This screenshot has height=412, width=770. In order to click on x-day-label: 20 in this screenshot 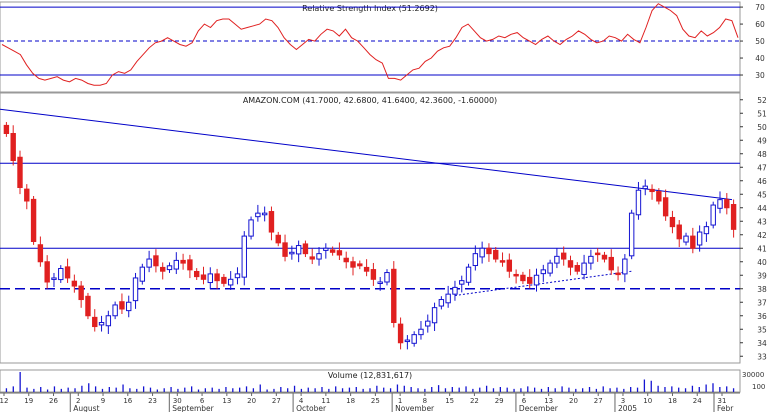, I will do `click(251, 401)`.